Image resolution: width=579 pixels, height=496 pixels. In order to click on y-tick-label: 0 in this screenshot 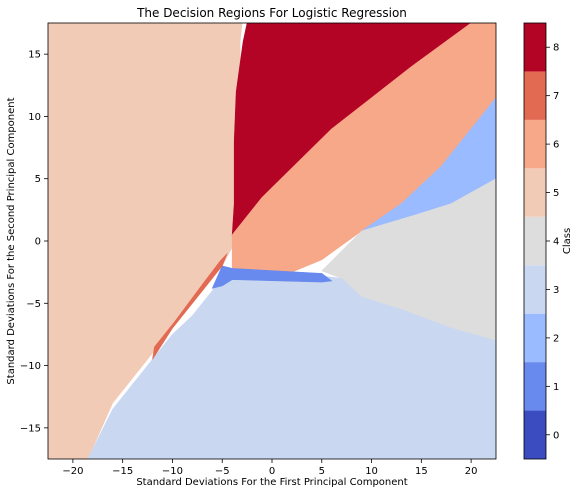, I will do `click(38, 242)`.